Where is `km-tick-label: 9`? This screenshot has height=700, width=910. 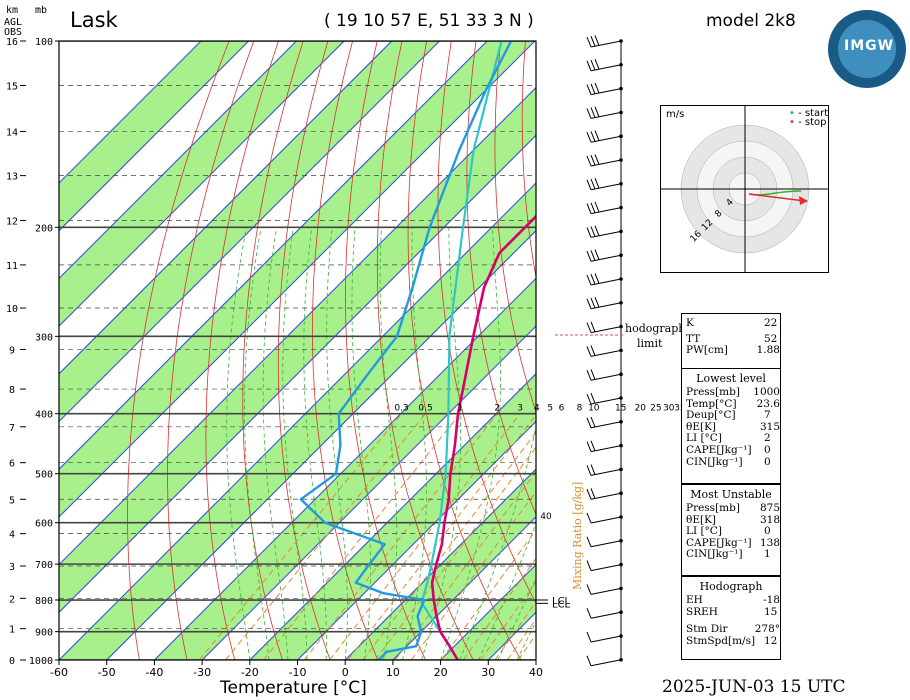
km-tick-label: 9 is located at coordinates (12, 350).